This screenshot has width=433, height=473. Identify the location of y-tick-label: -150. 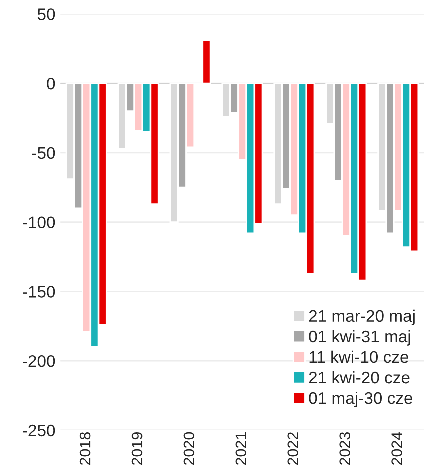
(39, 292).